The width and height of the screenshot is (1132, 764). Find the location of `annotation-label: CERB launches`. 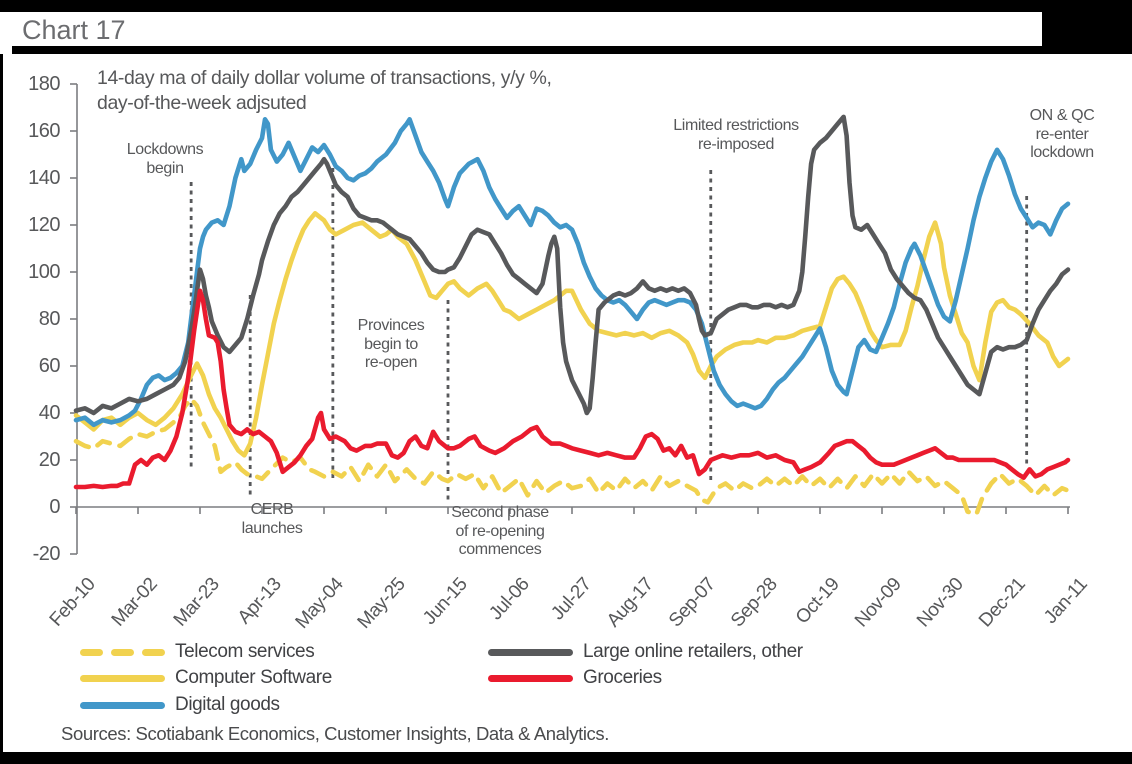

annotation-label: CERB launches is located at coordinates (272, 519).